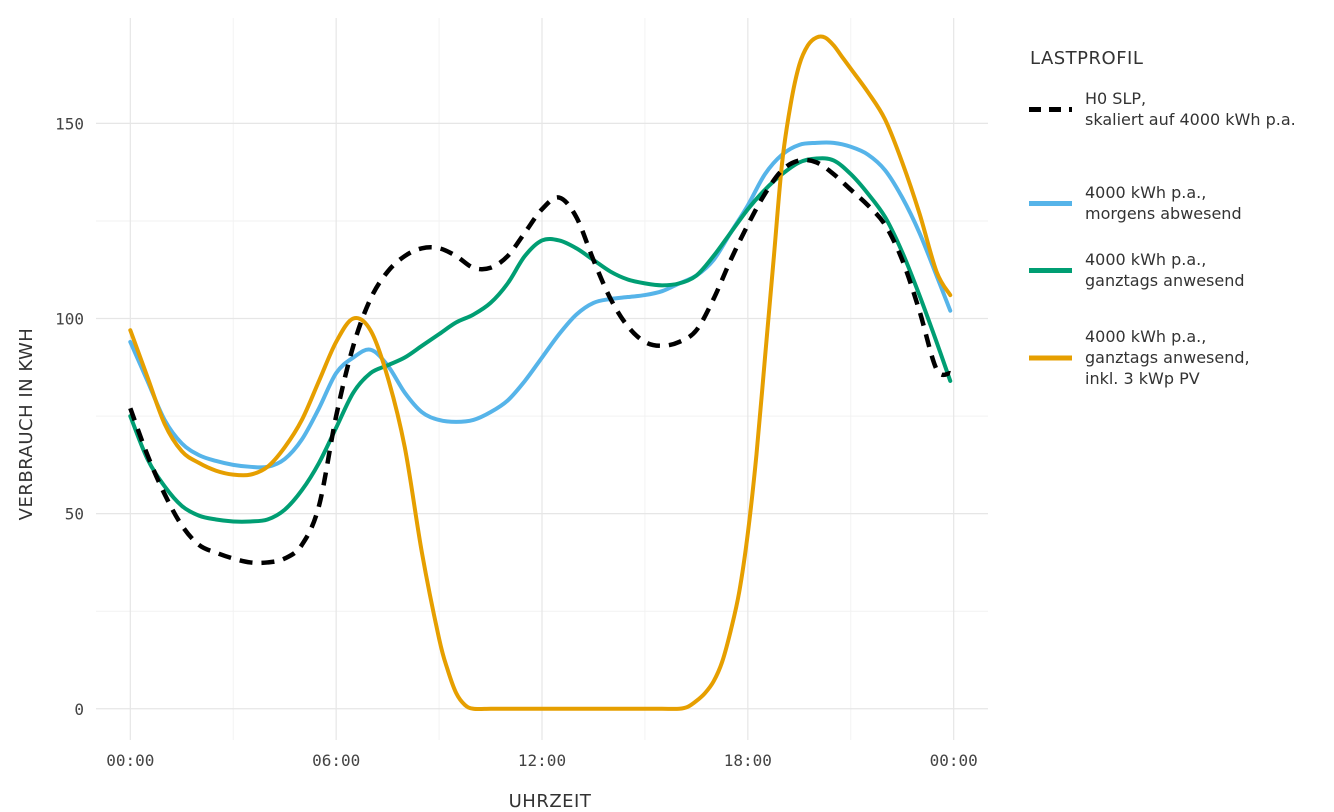  I want to click on y-tick-label: 150, so click(69, 123).